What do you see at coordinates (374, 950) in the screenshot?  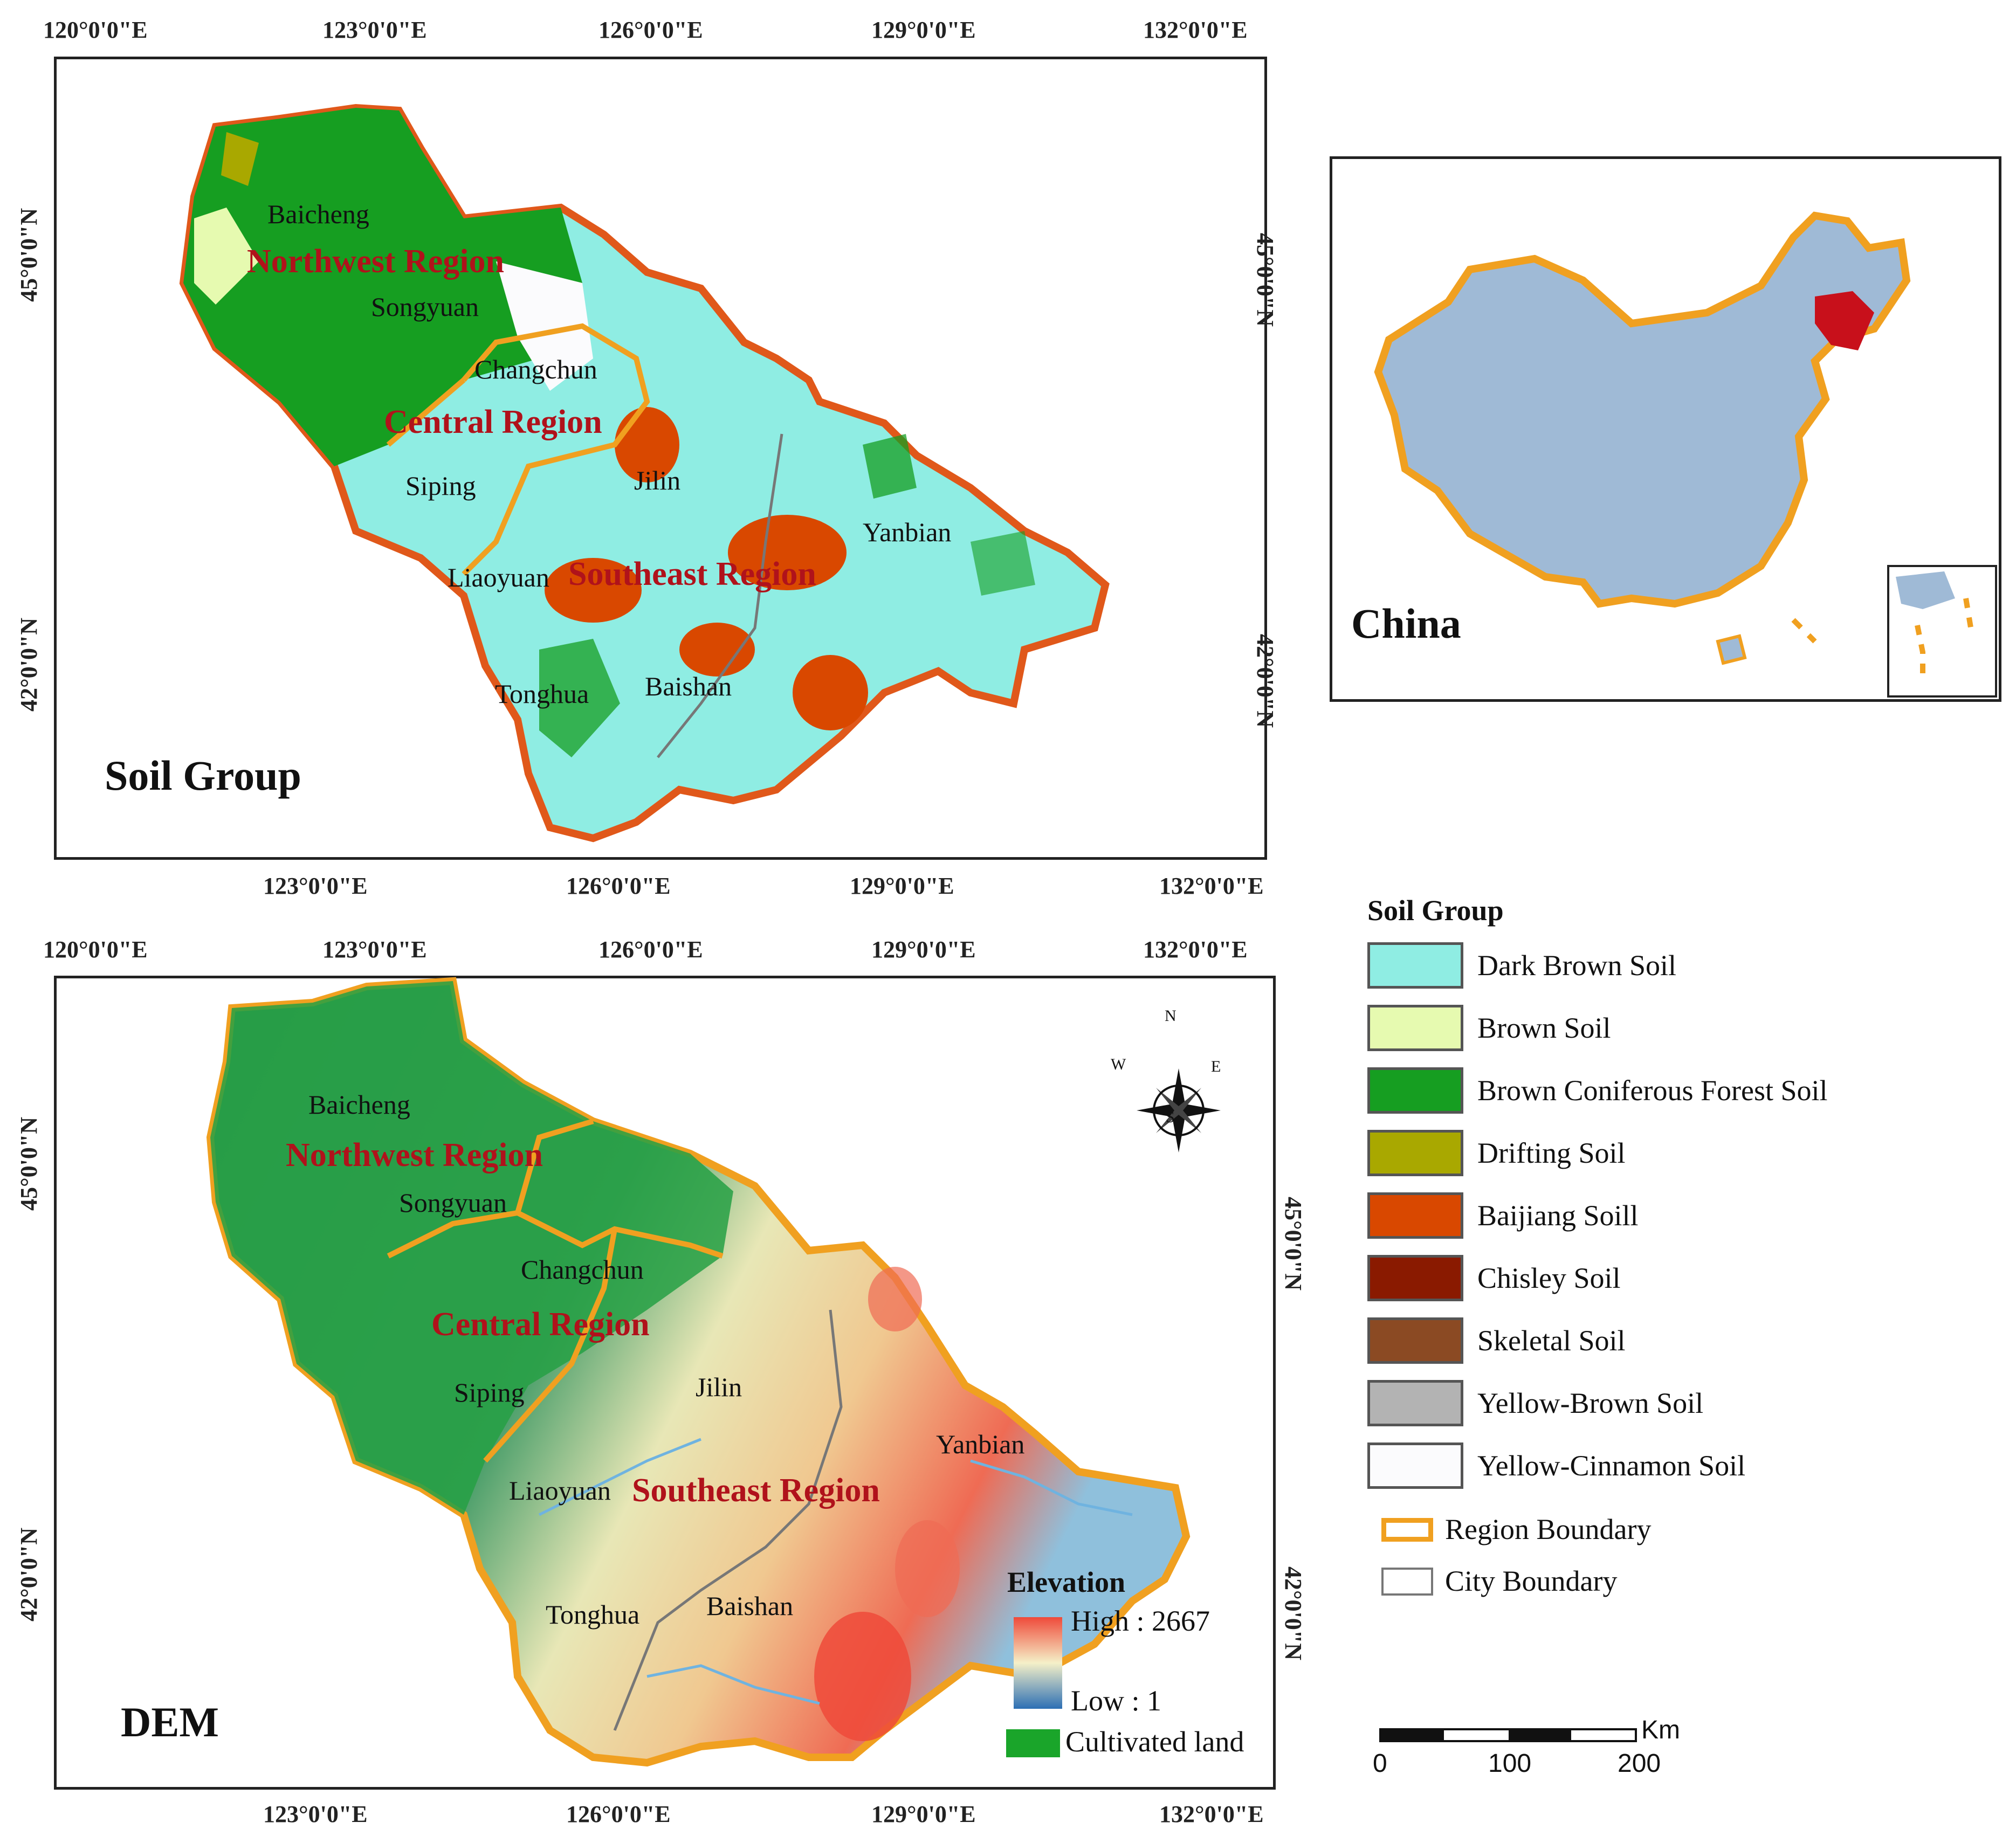 I see `dem-map-top-tick: 123°0'0"E` at bounding box center [374, 950].